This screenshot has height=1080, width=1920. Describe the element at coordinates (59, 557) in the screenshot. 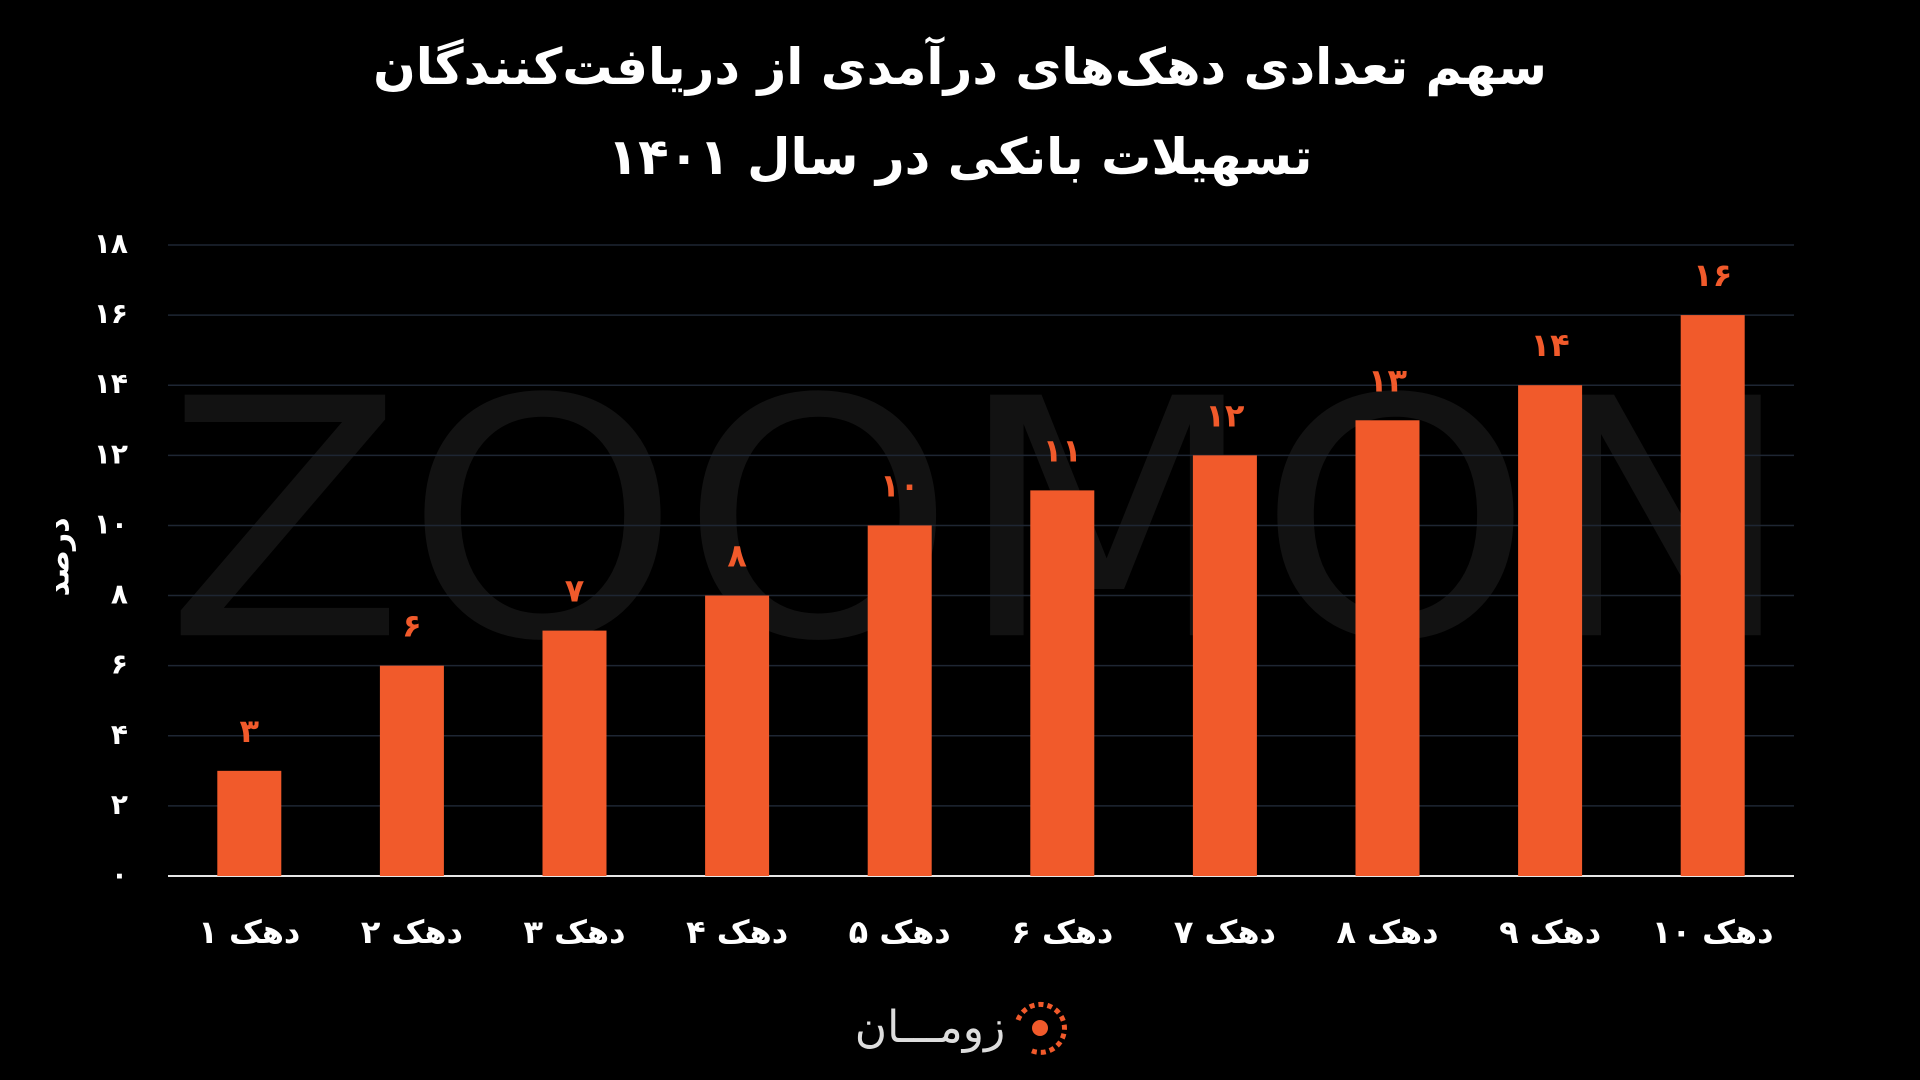

I see `y-axis-label: درصد` at that location.